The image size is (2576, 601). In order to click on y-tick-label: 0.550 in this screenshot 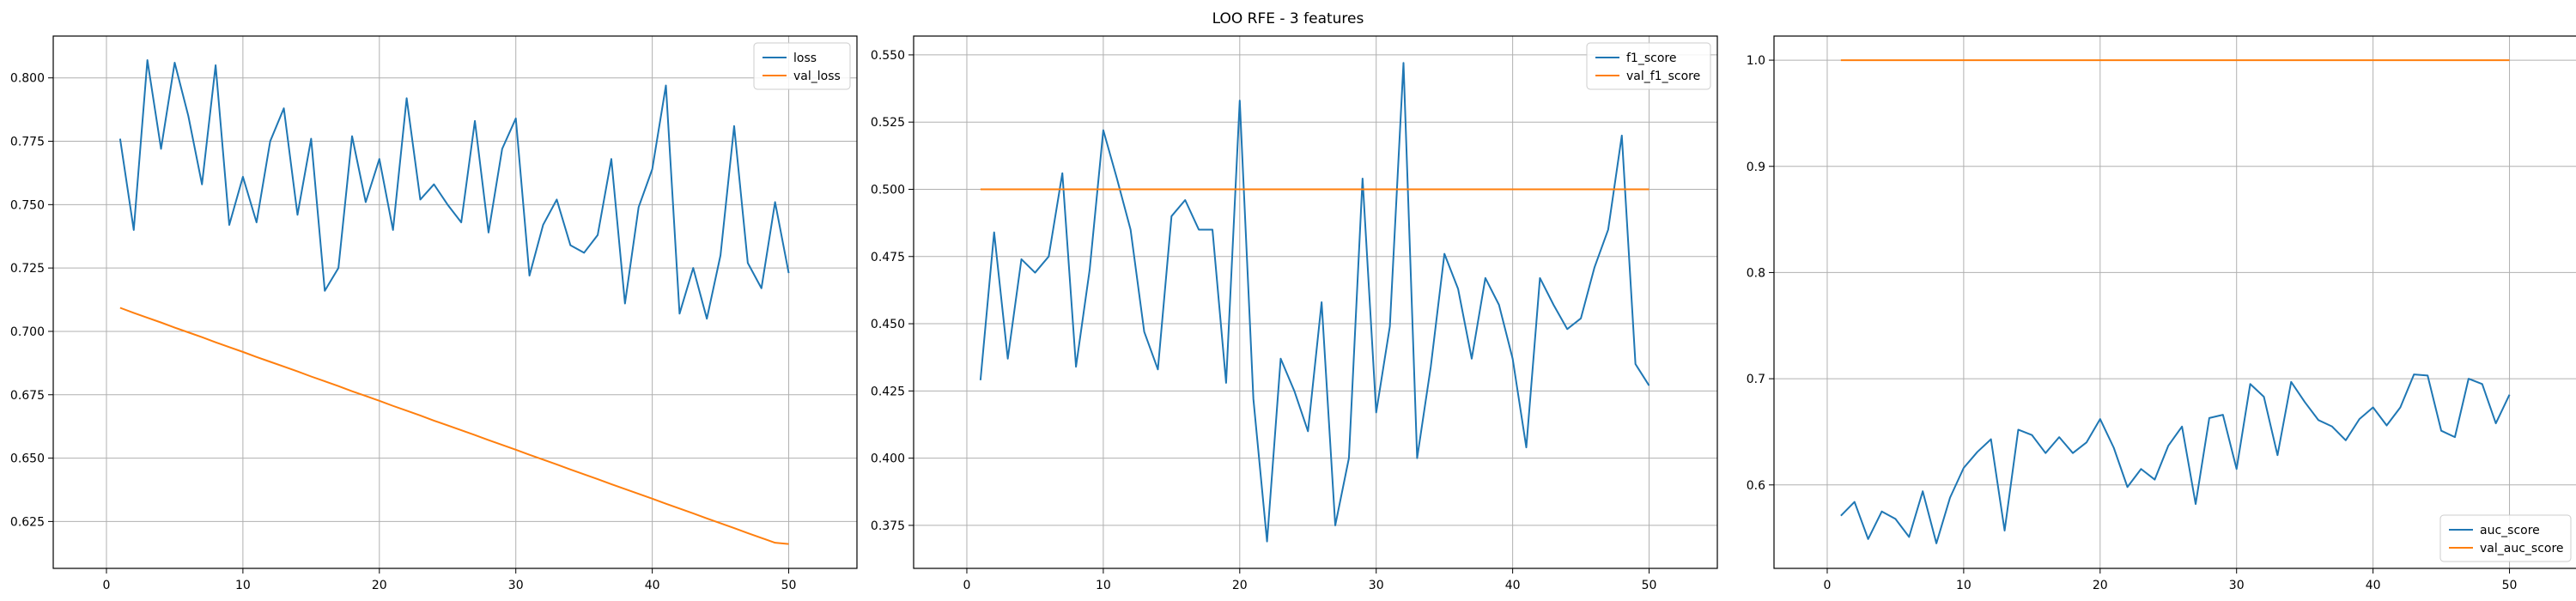, I will do `click(888, 56)`.